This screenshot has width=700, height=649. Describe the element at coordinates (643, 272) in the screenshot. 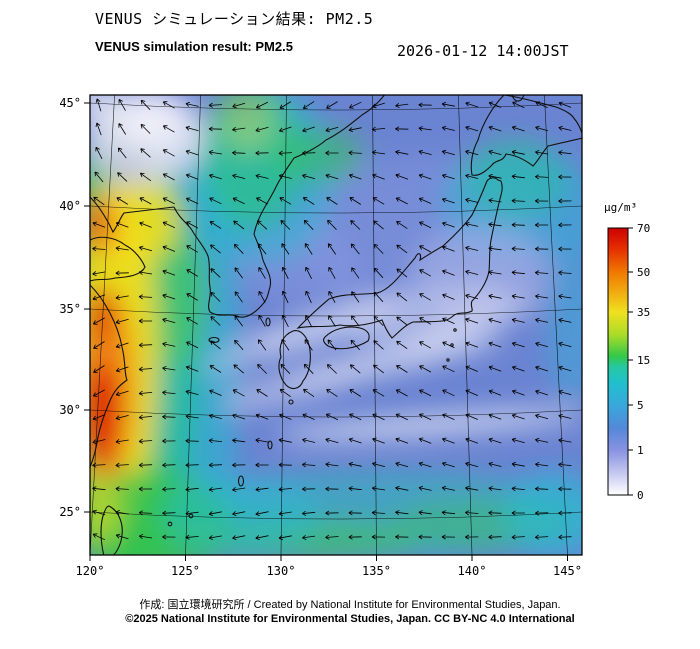

I see `colorbar-tick-label: 50` at that location.